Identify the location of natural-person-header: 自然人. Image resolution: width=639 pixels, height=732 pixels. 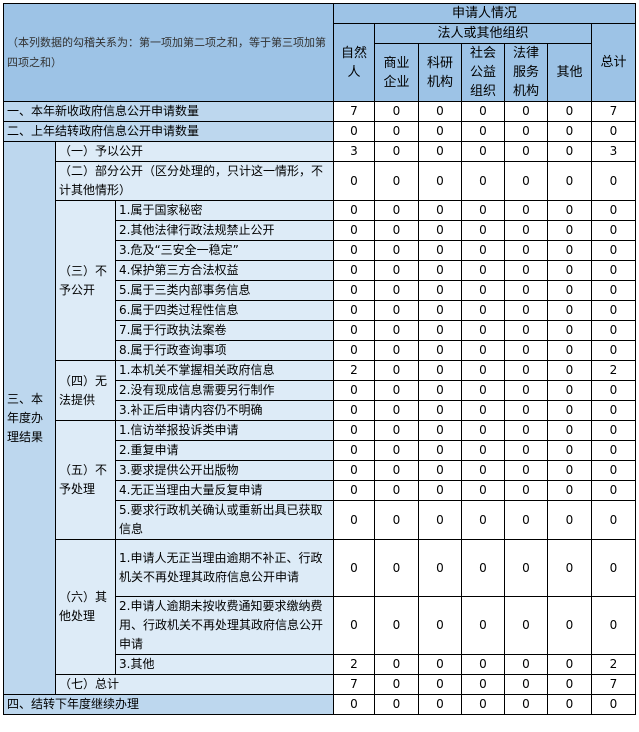
(354, 62).